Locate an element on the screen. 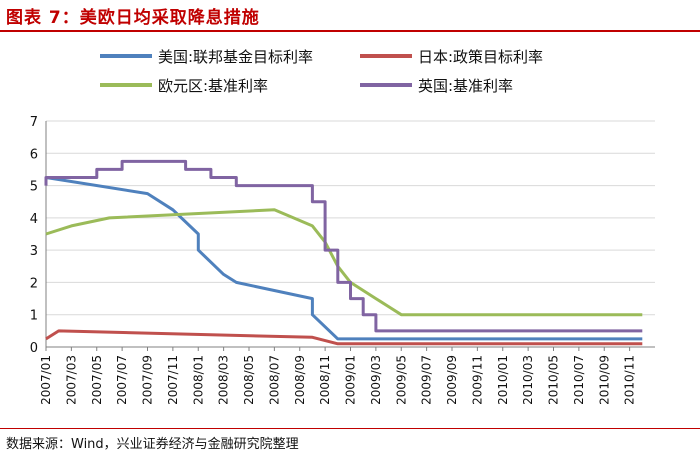 The width and height of the screenshot is (700, 457). x-tick-label: 2007/11 is located at coordinates (173, 380).